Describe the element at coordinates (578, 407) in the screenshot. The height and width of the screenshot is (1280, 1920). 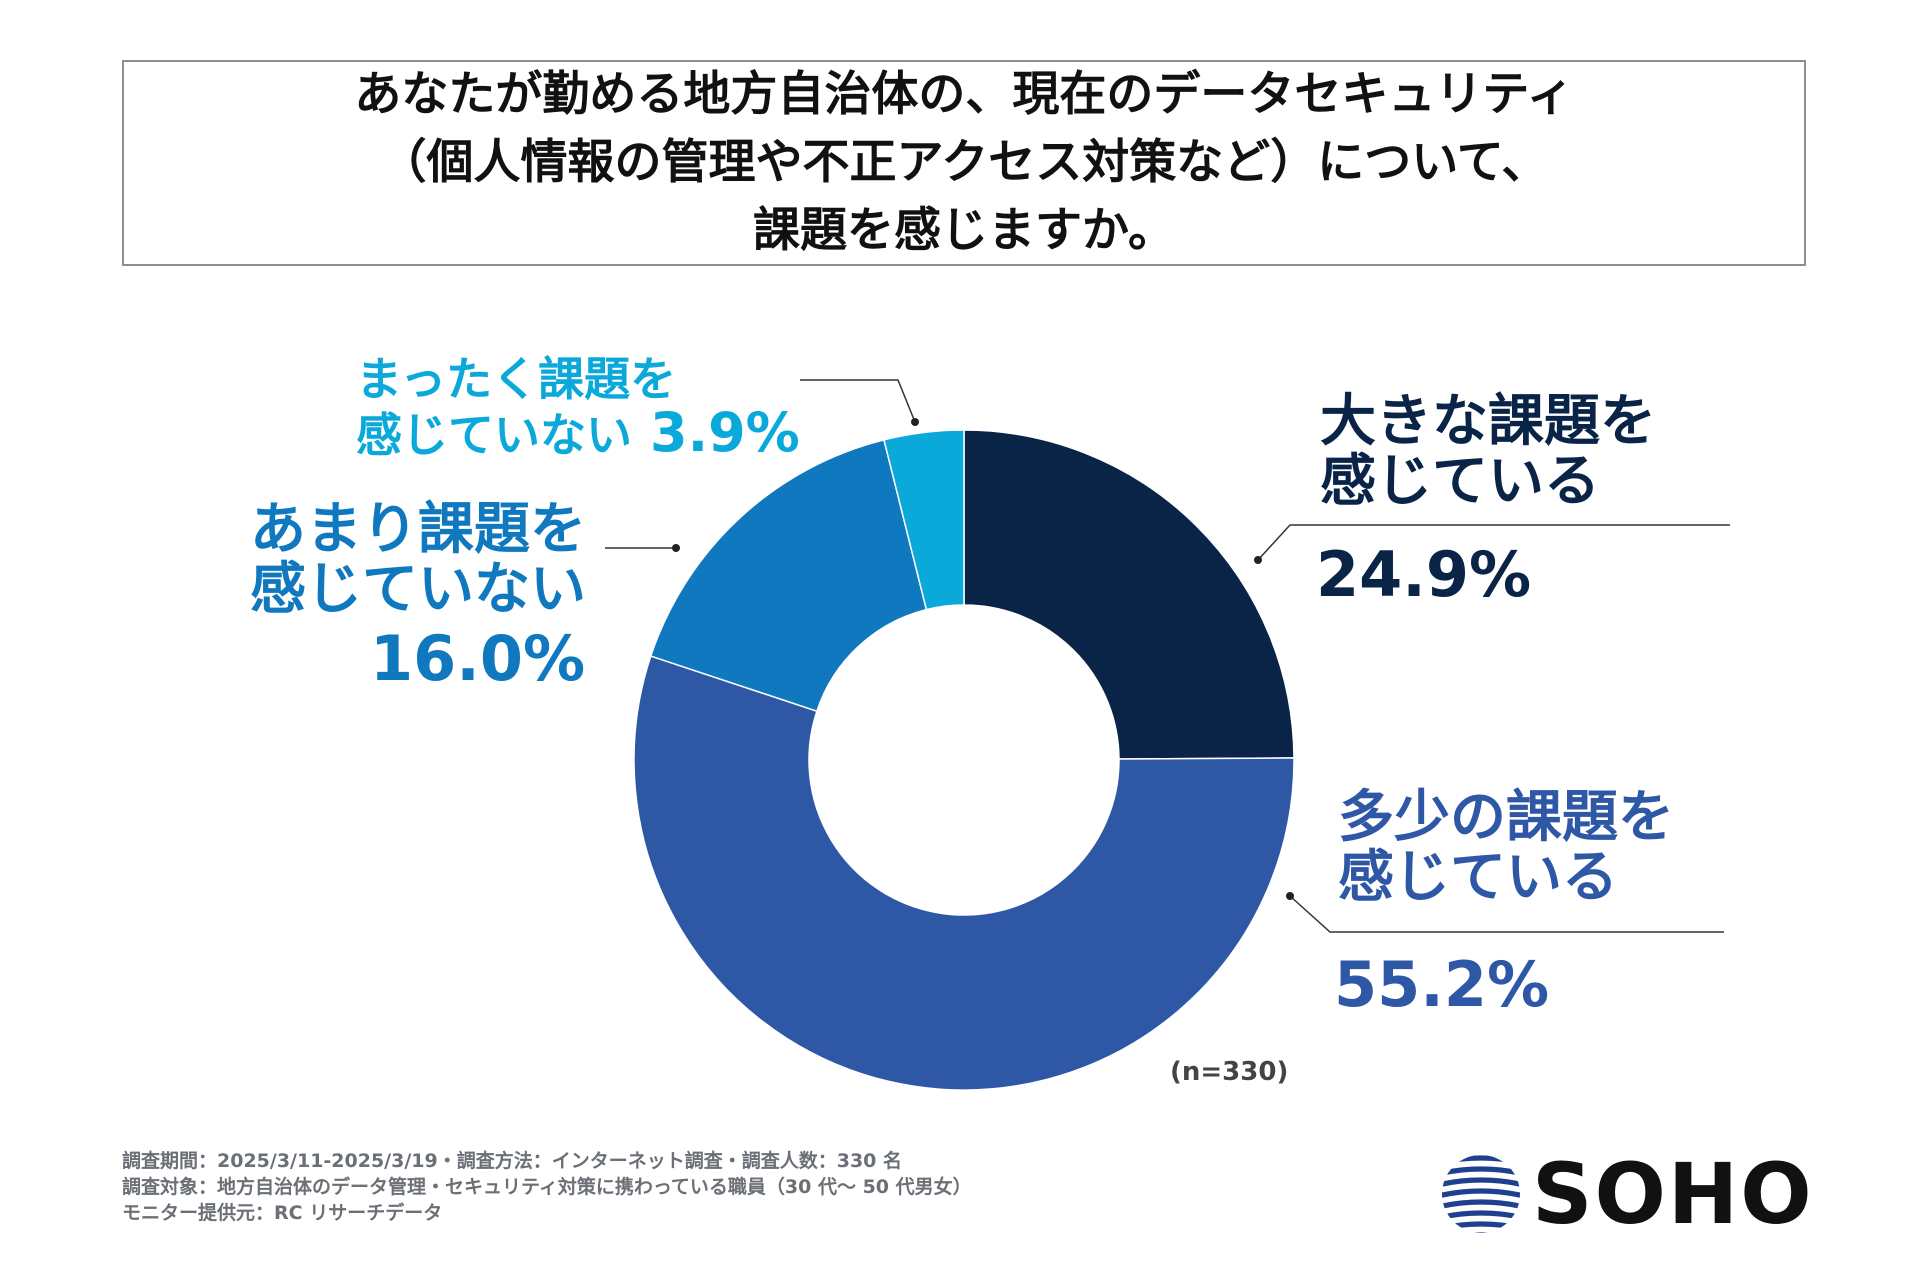
I see `label-none: まったく課題を 感じていない 3.9%` at that location.